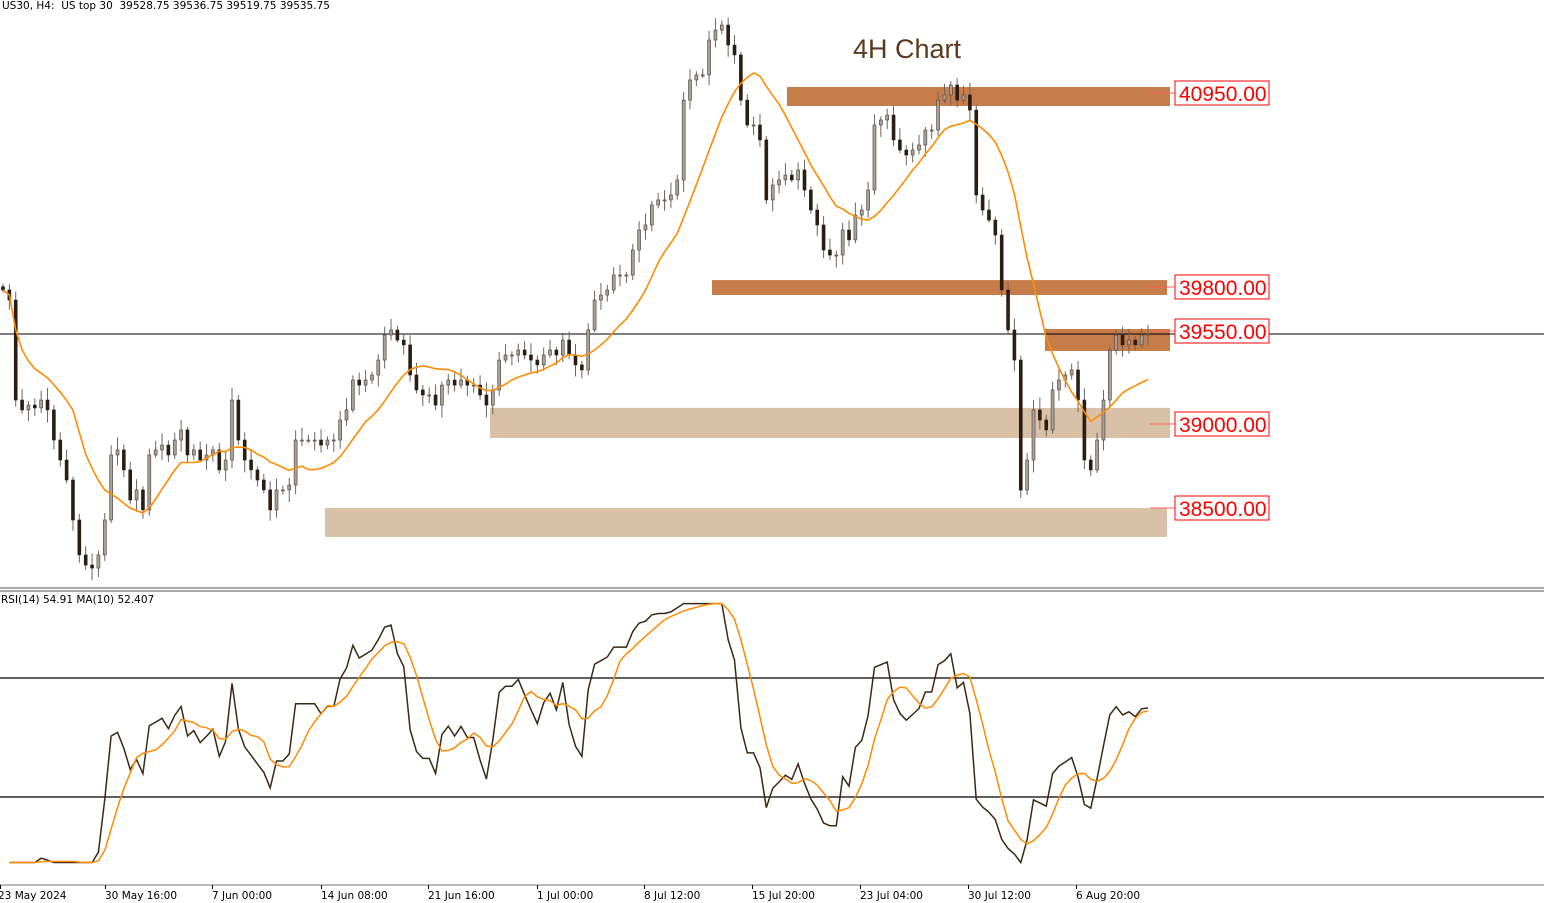 This screenshot has height=903, width=1544. I want to click on x-tick-label: 1 Jul 00:00, so click(565, 896).